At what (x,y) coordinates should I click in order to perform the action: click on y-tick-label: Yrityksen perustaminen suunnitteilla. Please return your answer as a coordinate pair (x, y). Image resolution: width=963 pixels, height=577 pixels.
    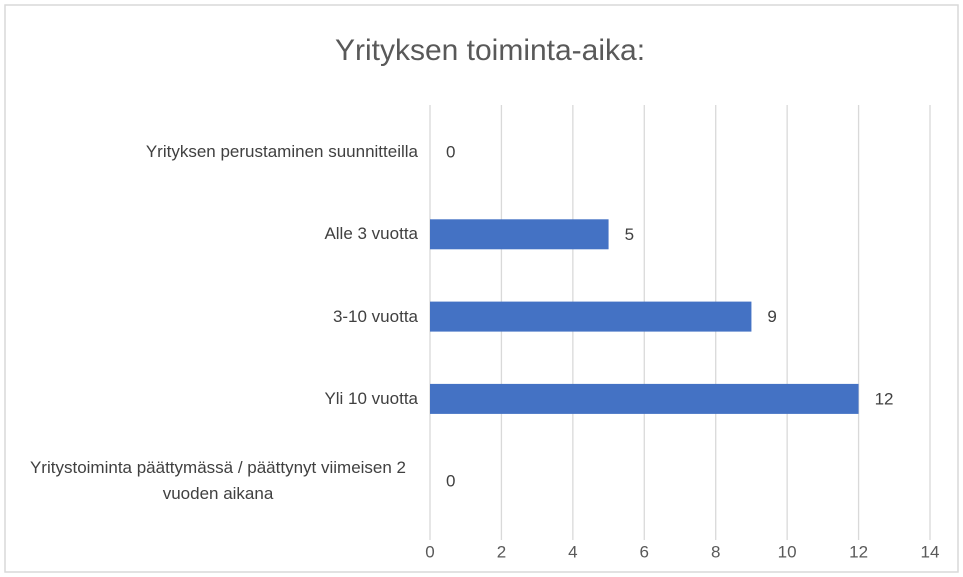
    Looking at the image, I should click on (218, 152).